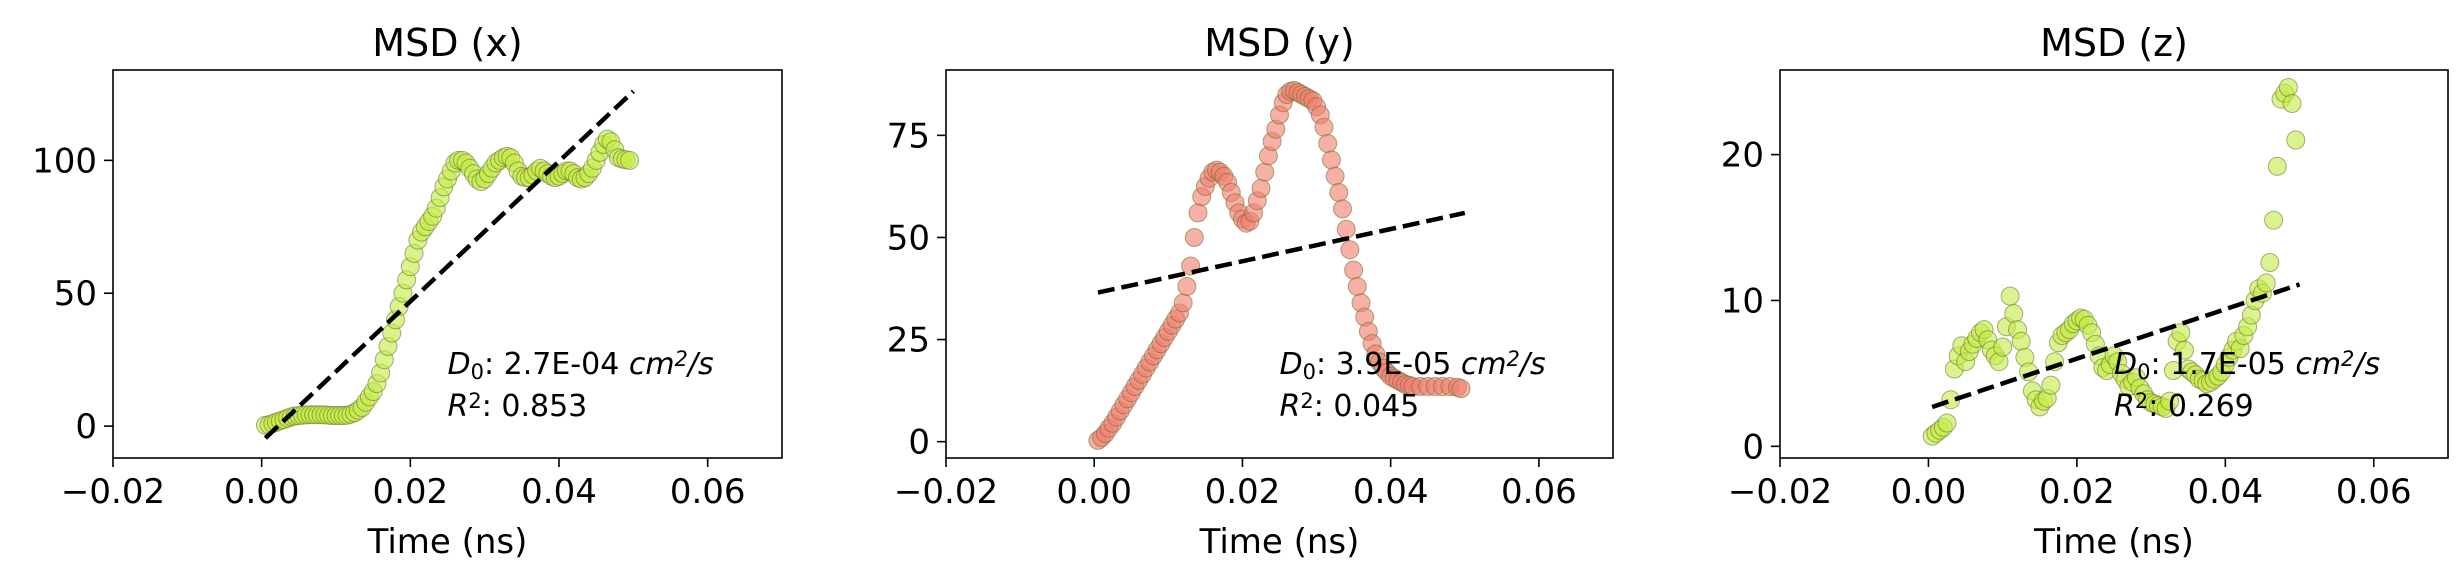  I want to click on chart-title: MSD (y), so click(1279, 43).